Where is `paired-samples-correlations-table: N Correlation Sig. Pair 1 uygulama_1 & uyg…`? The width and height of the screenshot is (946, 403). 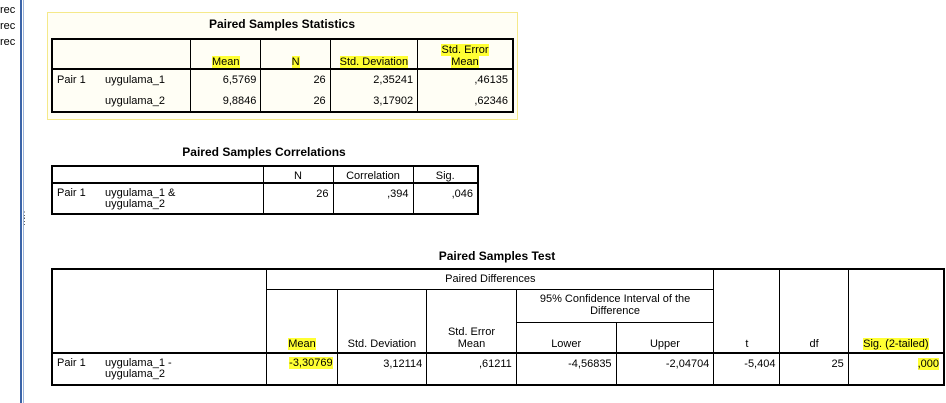 paired-samples-correlations-table: N Correlation Sig. Pair 1 uygulama_1 & uyg… is located at coordinates (265, 190).